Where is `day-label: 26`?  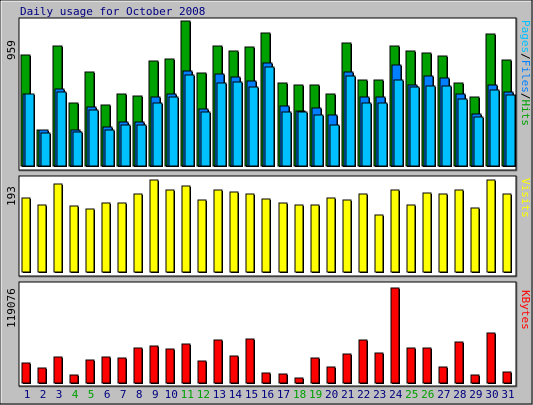
day-label: 26 is located at coordinates (427, 394).